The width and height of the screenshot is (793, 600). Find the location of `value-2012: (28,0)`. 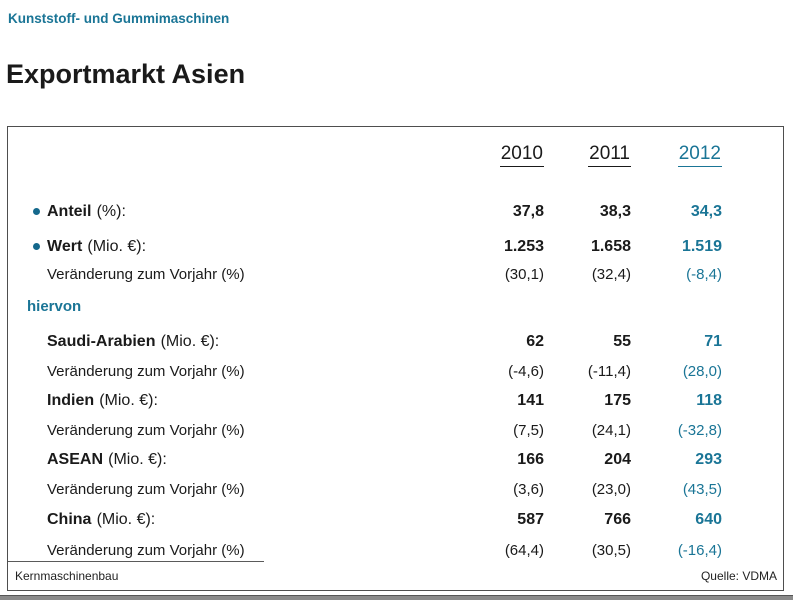

value-2012: (28,0) is located at coordinates (702, 371).